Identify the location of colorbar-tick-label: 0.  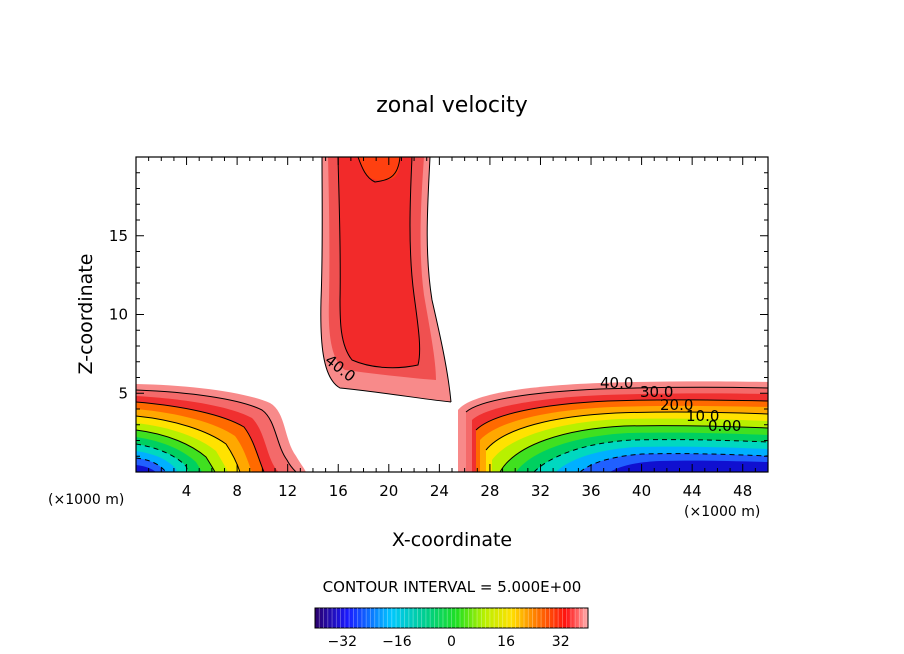
(451, 642).